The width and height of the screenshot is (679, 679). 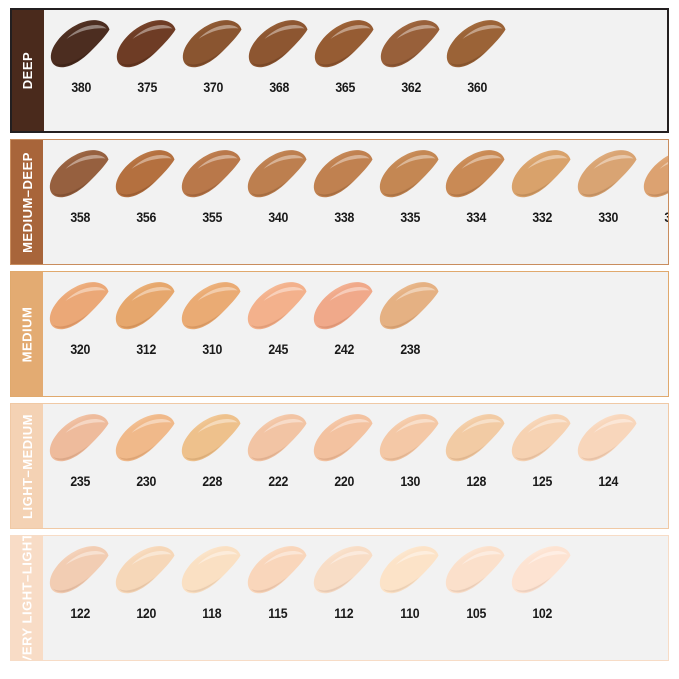 I want to click on shade-item: 360, so click(x=477, y=55).